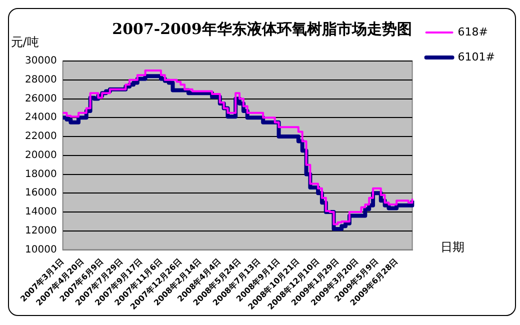  Describe the element at coordinates (262, 29) in the screenshot. I see `chart-title: 2007-2009年华东液体环氧树脂市场走势图` at that location.